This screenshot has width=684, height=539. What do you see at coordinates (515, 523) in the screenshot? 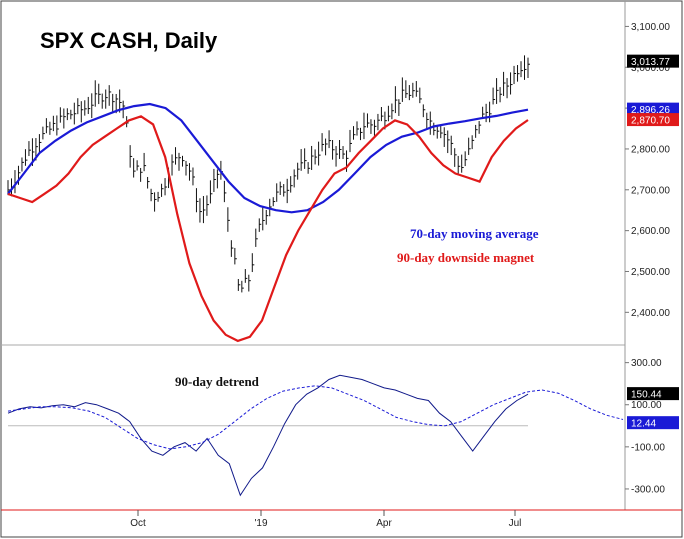
I see `x-tick-label: Jul` at bounding box center [515, 523].